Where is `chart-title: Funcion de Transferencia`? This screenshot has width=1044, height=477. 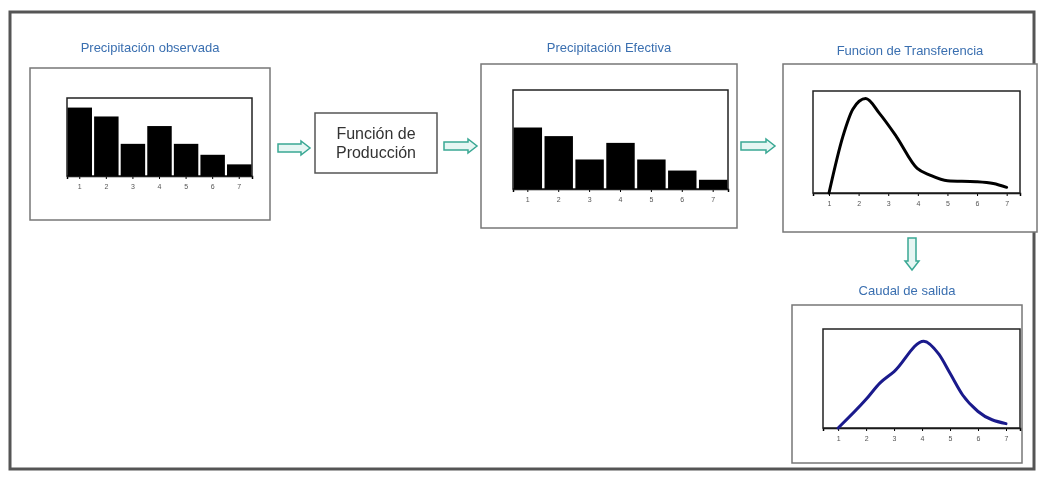
chart-title: Funcion de Transferencia is located at coordinates (910, 50).